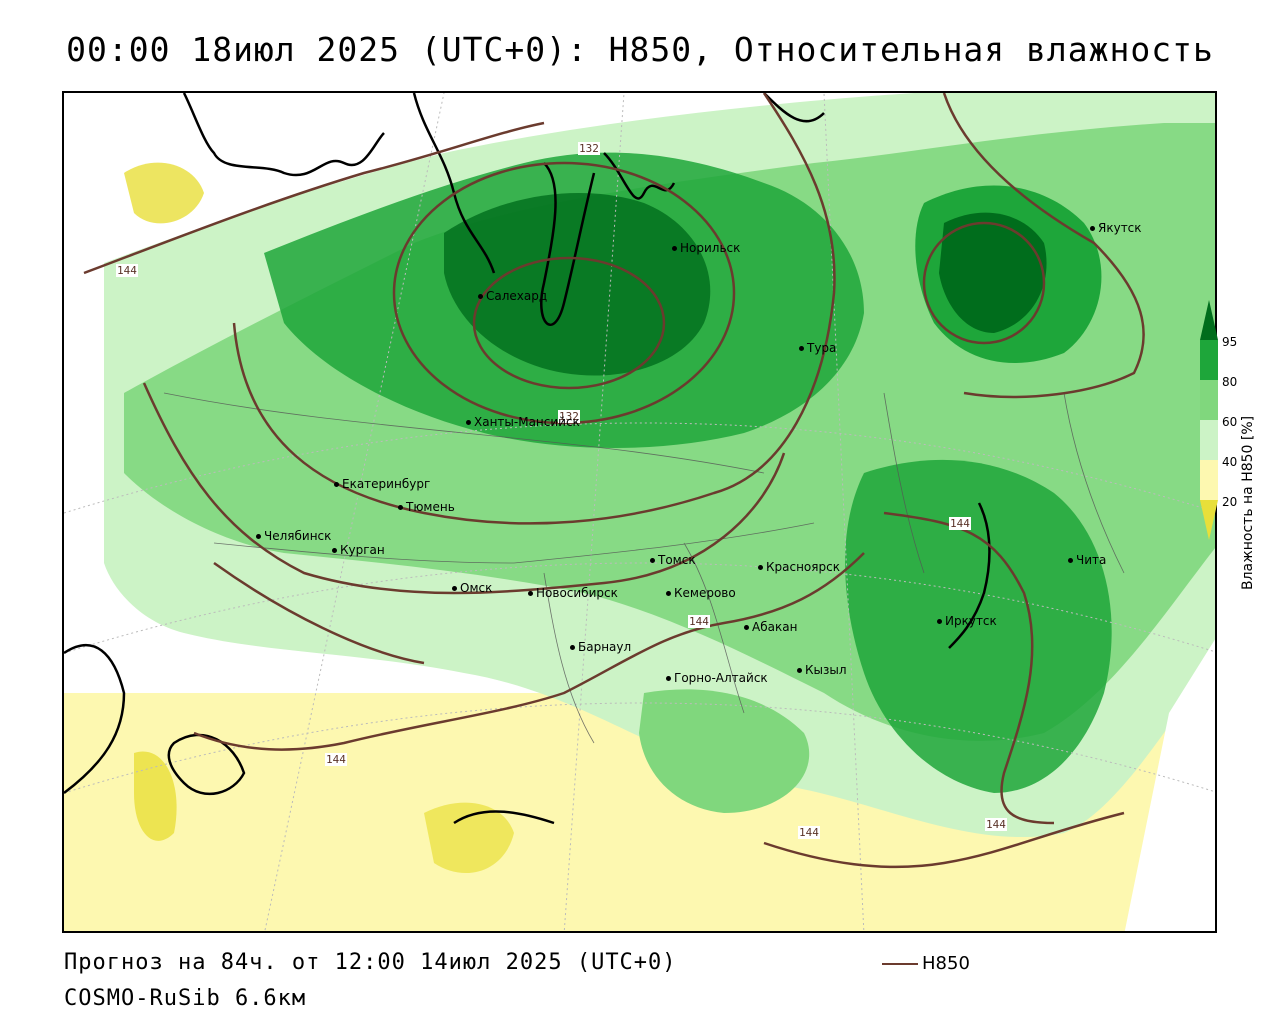 The height and width of the screenshot is (1024, 1280). What do you see at coordinates (605, 647) in the screenshot?
I see `city-name: Барнаул` at bounding box center [605, 647].